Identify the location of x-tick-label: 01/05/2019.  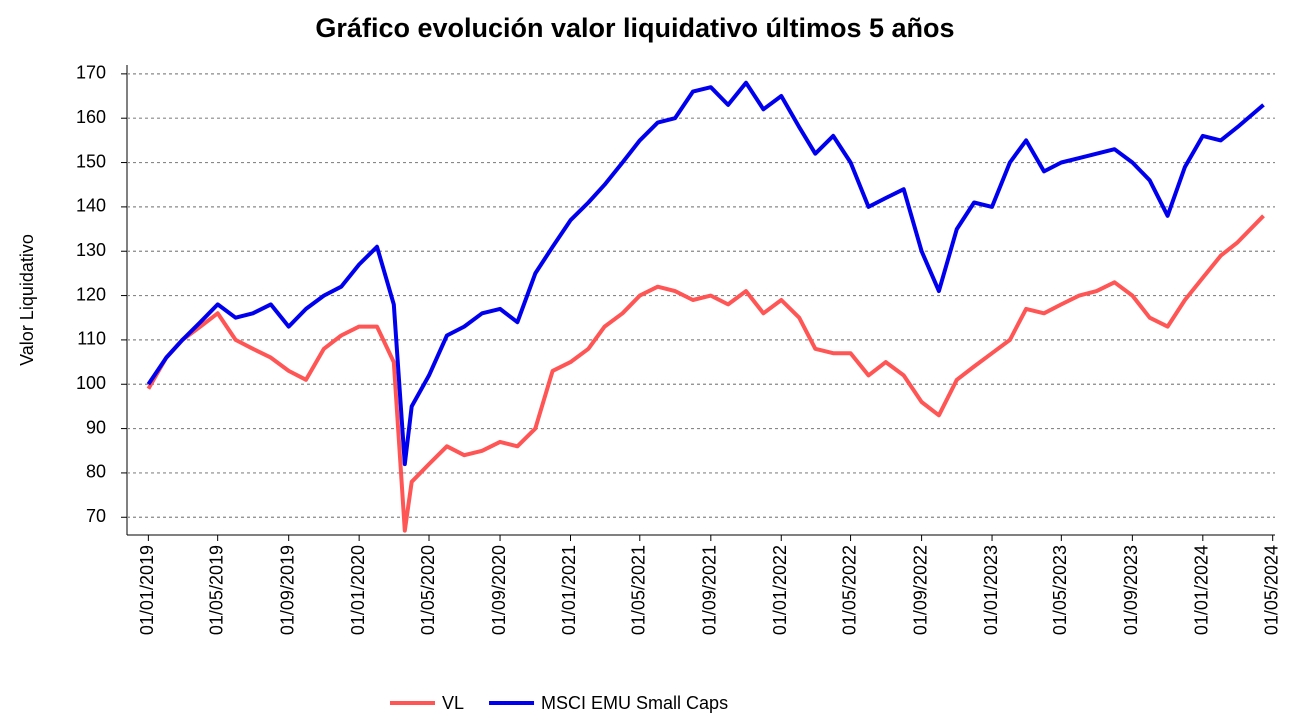
(216, 590).